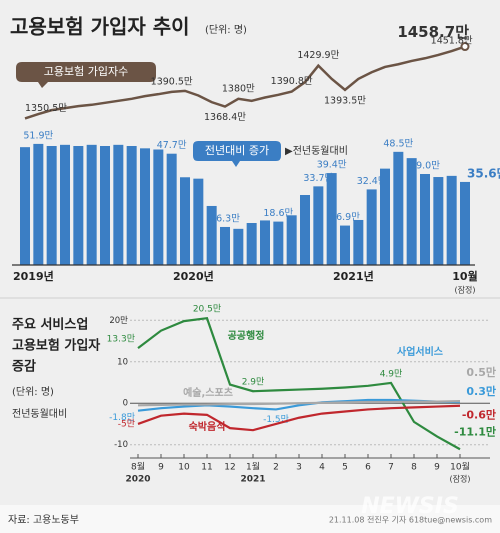 The image size is (500, 533). What do you see at coordinates (398, 143) in the screenshot?
I see `bar-label: 48.5만` at bounding box center [398, 143].